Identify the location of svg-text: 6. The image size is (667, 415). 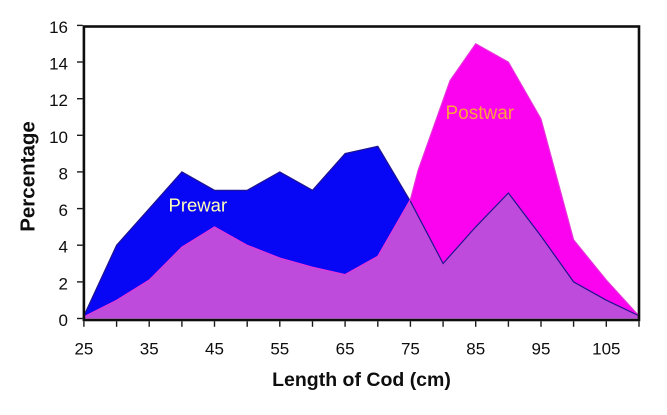
(63, 210).